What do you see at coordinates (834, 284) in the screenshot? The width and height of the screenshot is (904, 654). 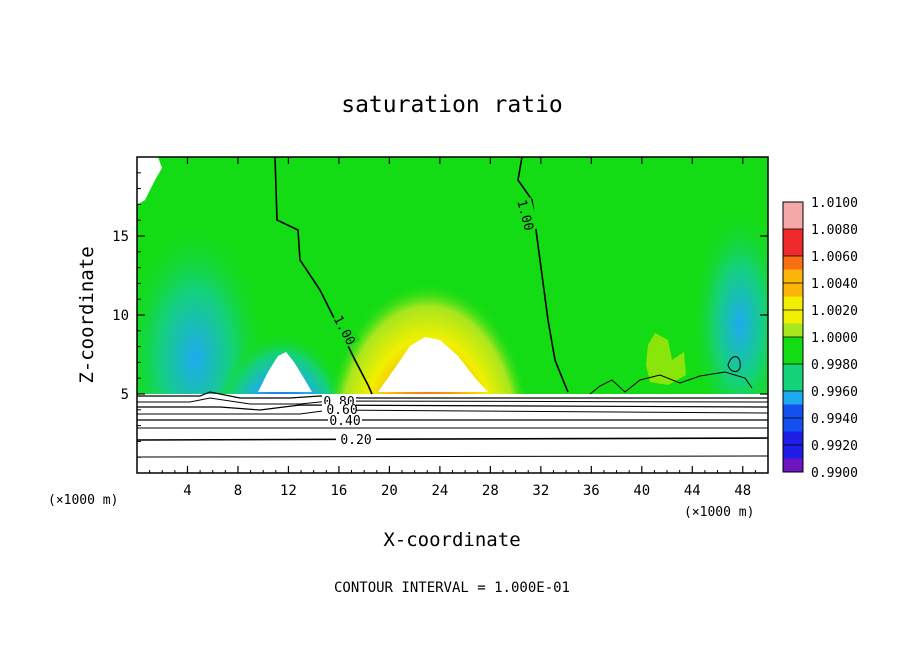 I see `colorbar-label: 1.0040` at bounding box center [834, 284].